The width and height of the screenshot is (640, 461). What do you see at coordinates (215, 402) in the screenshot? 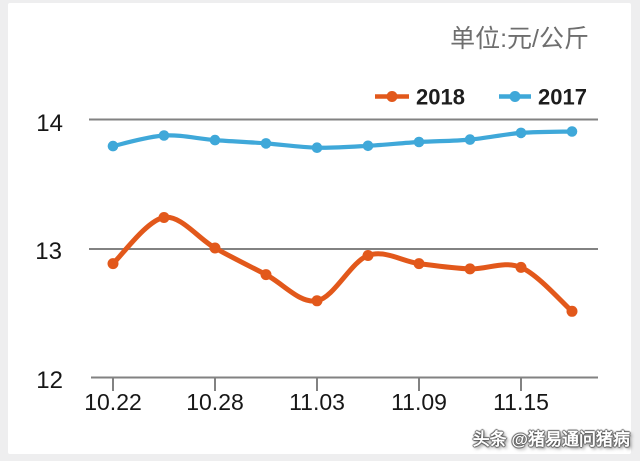
I see `svg-text: 10.28` at bounding box center [215, 402].